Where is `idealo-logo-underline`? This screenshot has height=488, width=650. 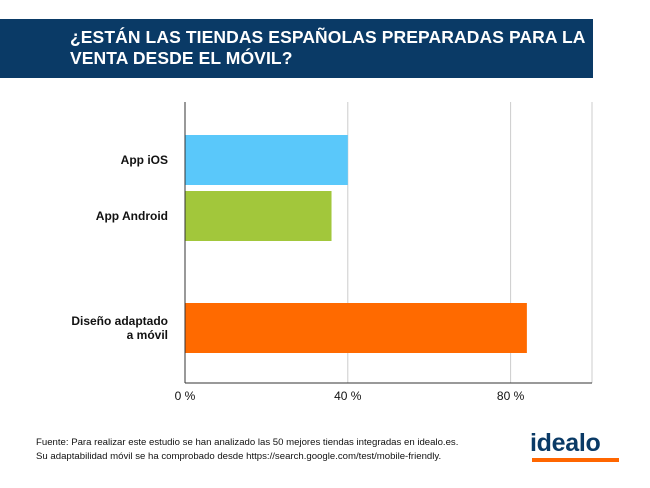 idealo-logo-underline is located at coordinates (575, 460).